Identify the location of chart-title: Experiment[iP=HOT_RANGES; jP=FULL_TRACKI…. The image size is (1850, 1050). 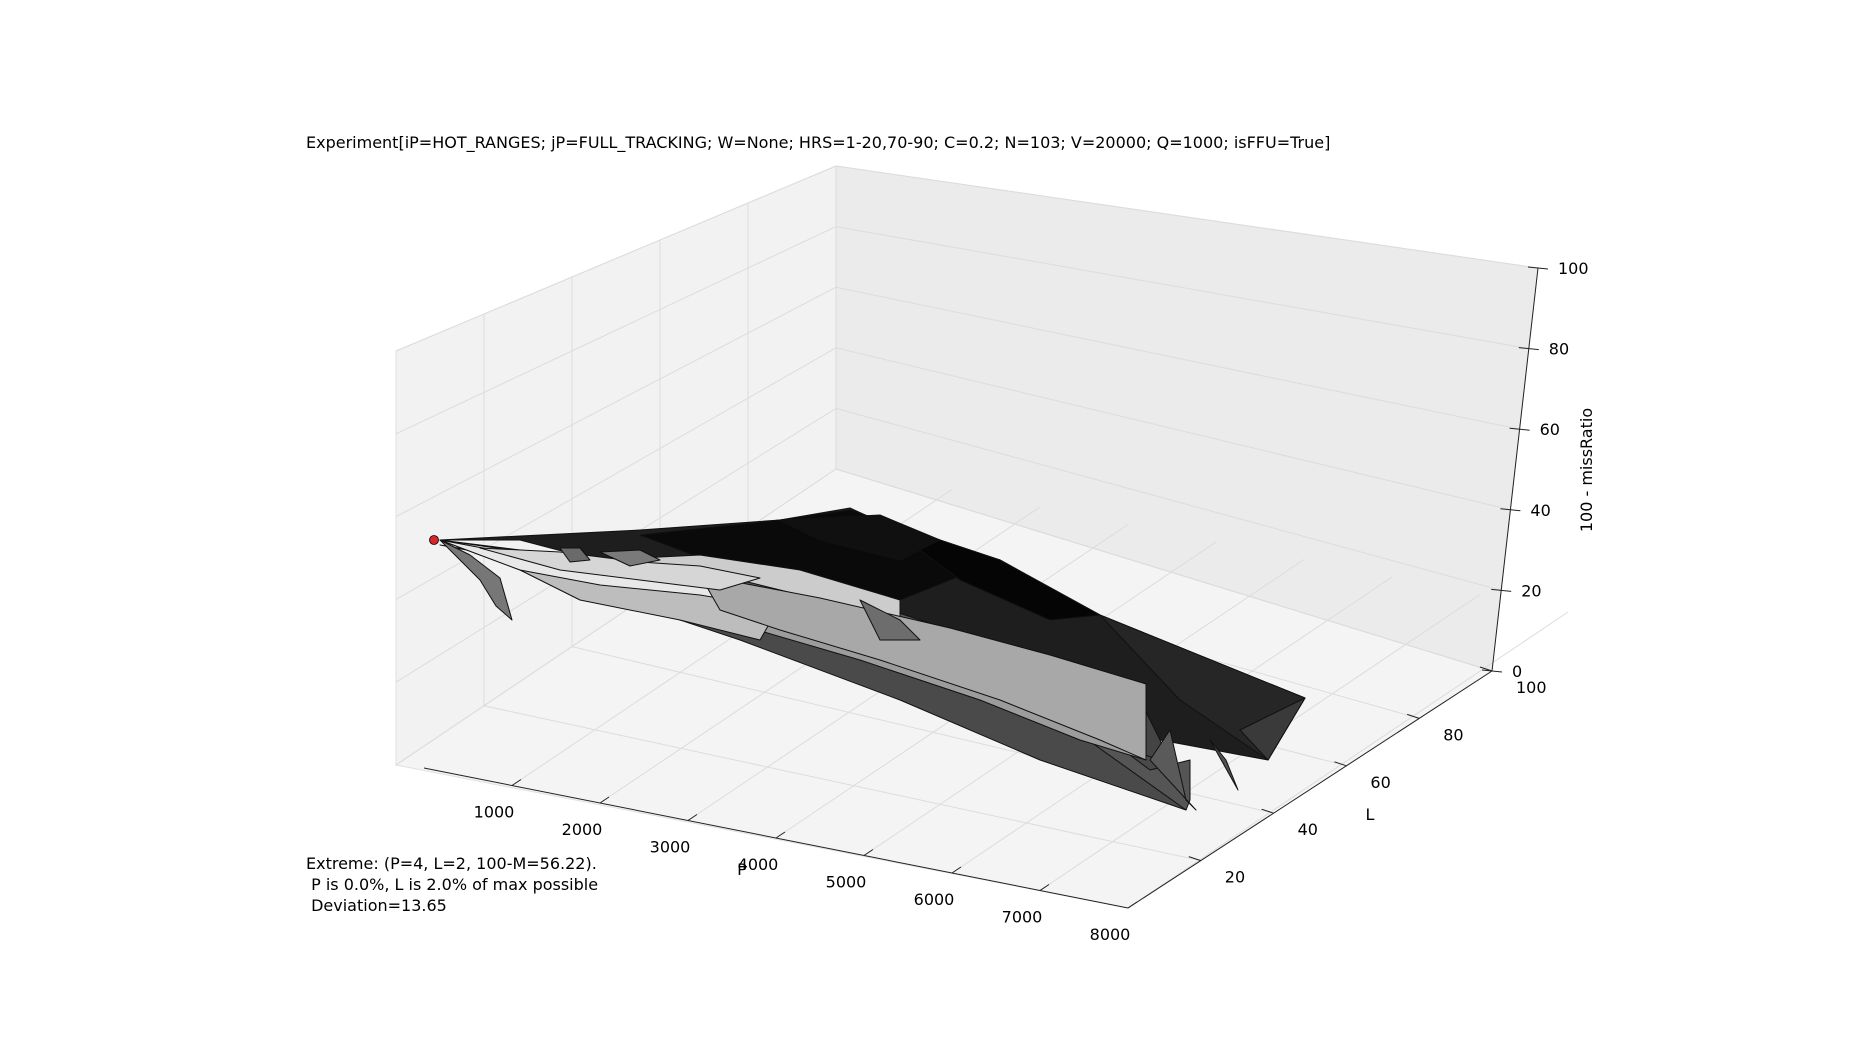
(818, 143).